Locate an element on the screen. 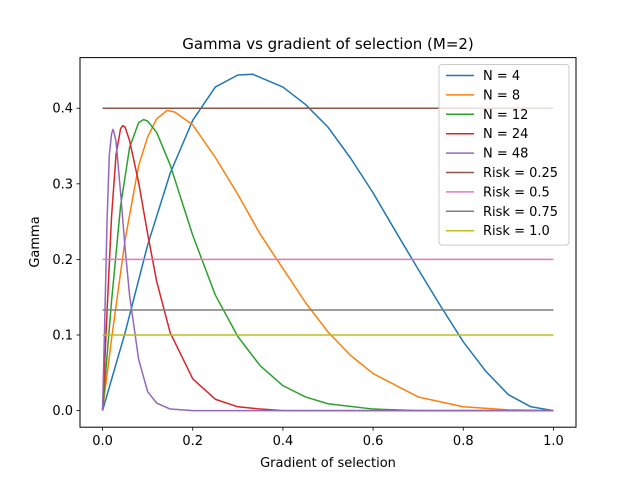  x-tick-label: 0.6 is located at coordinates (373, 441).